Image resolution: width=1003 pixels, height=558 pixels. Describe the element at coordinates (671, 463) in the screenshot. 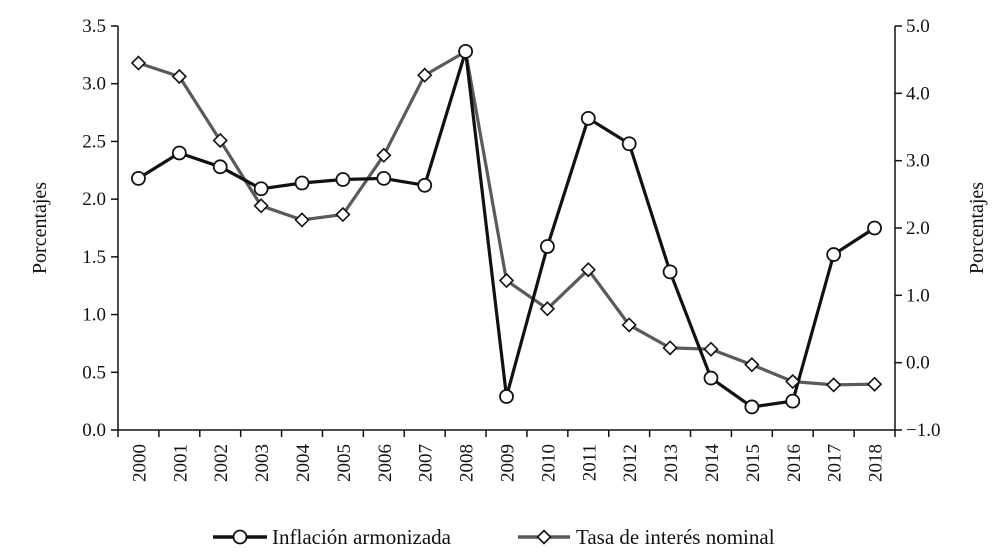

I see `x-tick-label: 2013` at that location.